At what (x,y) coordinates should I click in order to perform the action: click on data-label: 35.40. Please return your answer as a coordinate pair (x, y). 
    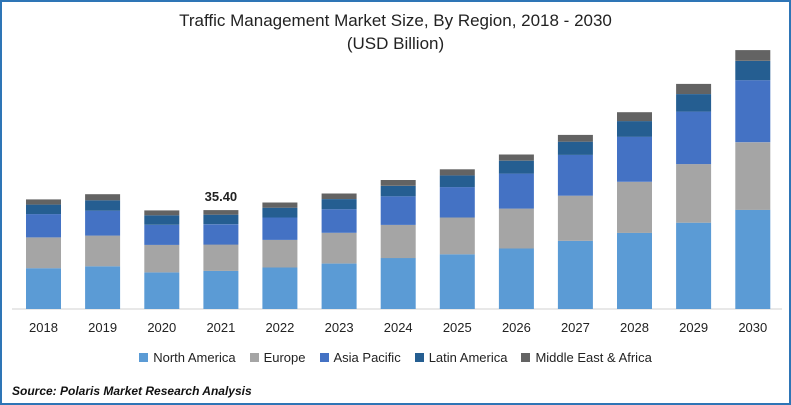
    Looking at the image, I should click on (221, 196).